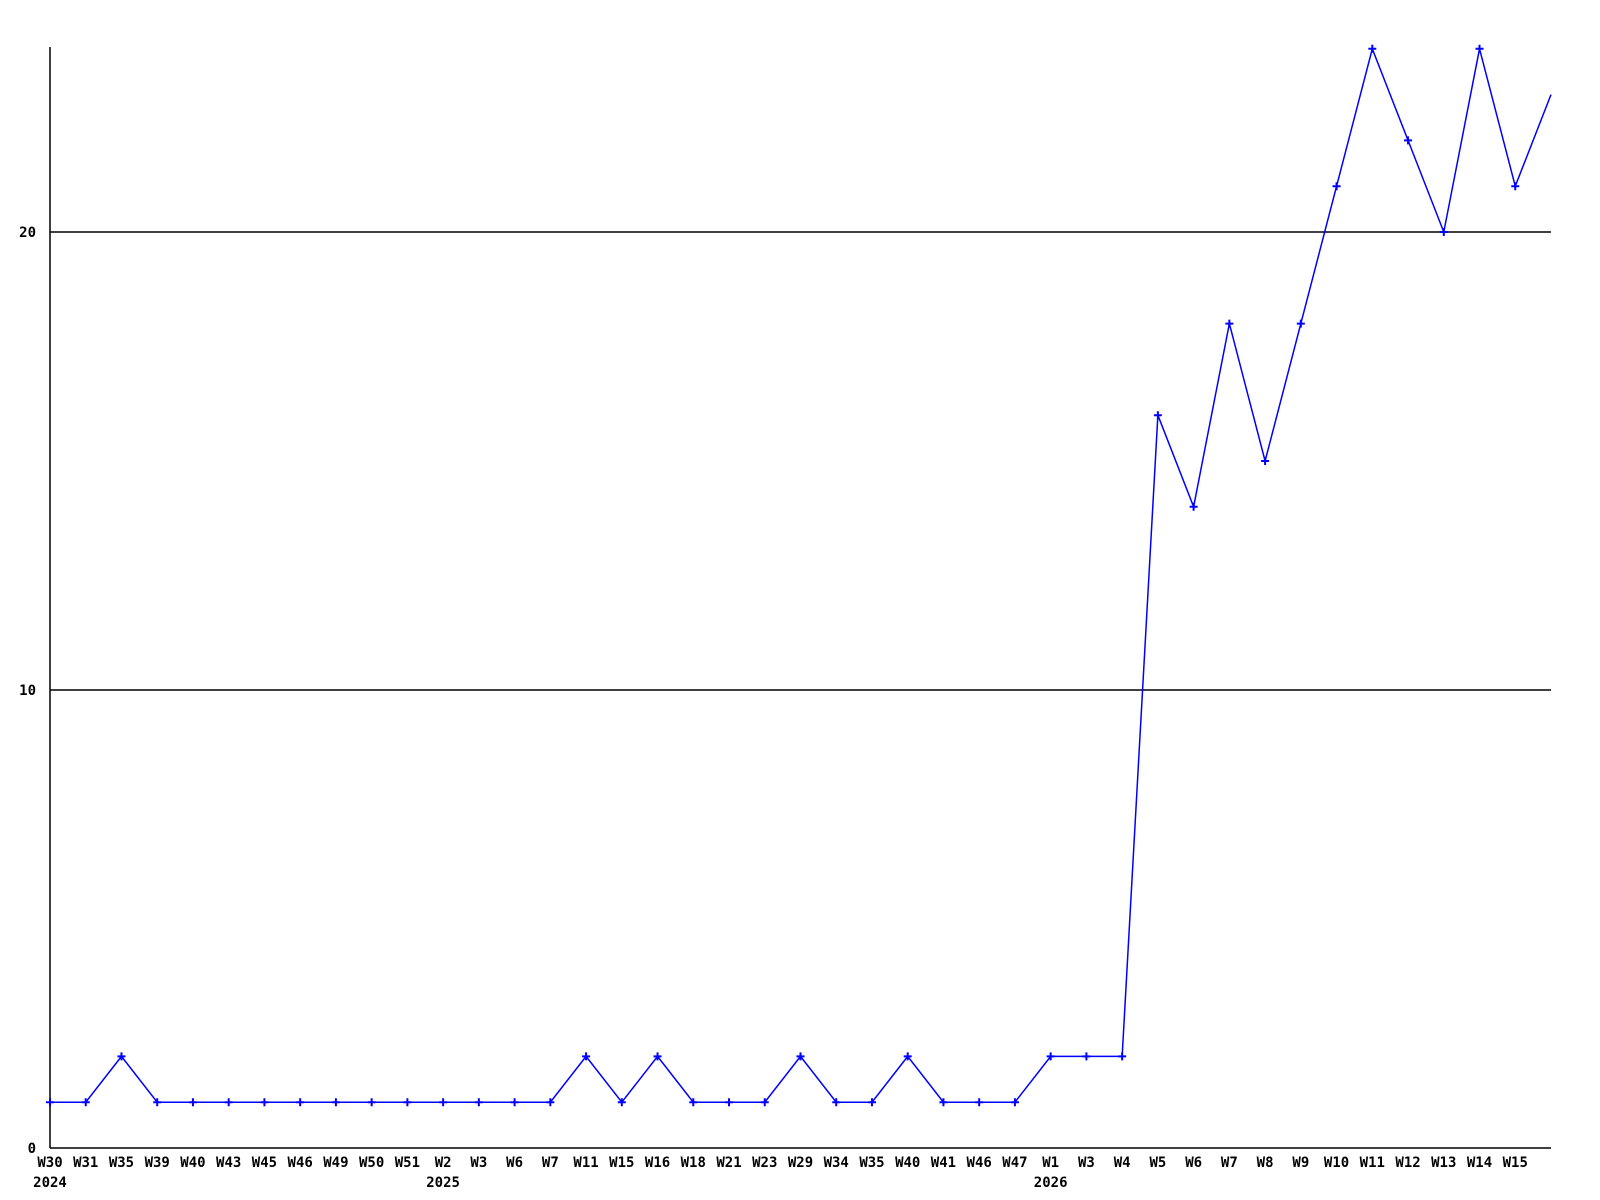 The height and width of the screenshot is (1200, 1600). What do you see at coordinates (50, 1183) in the screenshot?
I see `x-year-label: 2024` at bounding box center [50, 1183].